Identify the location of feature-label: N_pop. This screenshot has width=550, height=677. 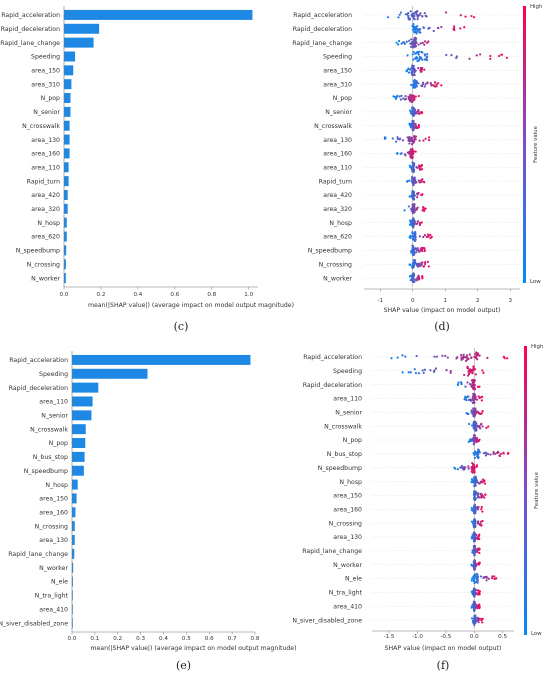
(58, 443).